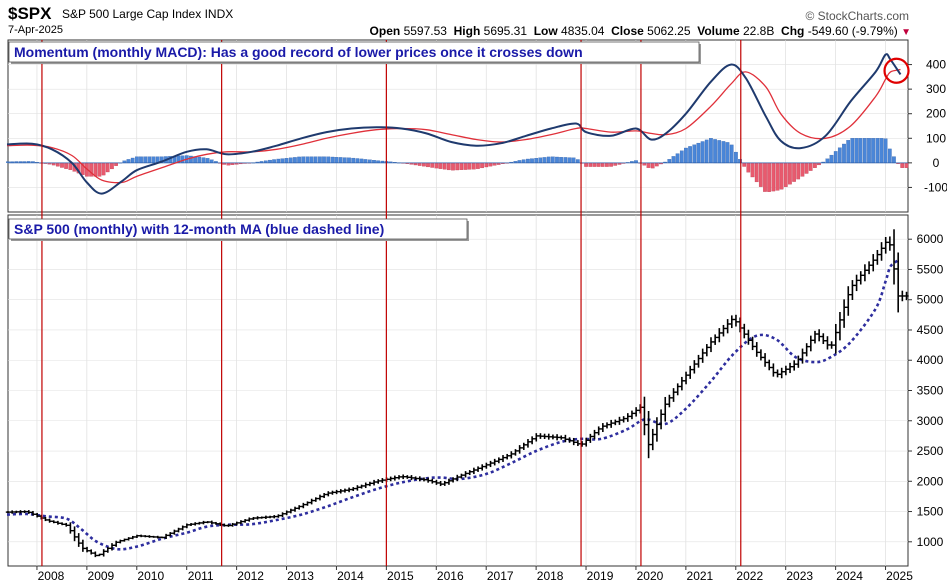 Image resolution: width=947 pixels, height=582 pixels. I want to click on price-y-tick-label: 5500, so click(930, 269).